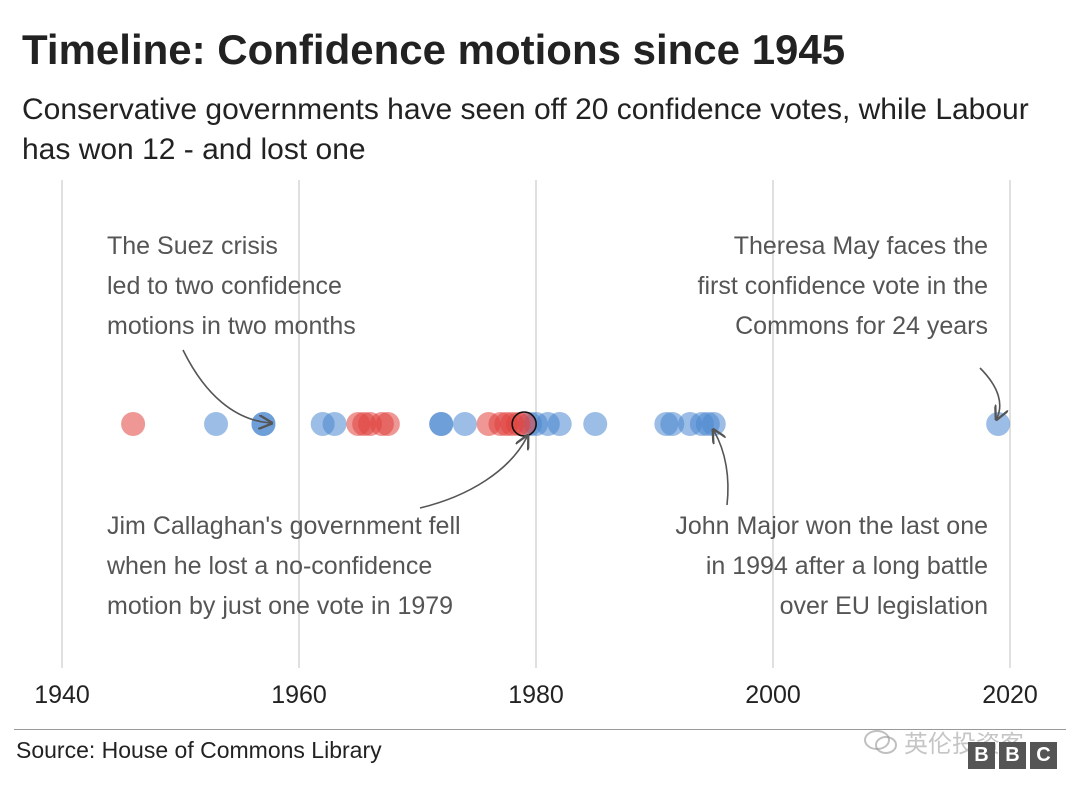  What do you see at coordinates (199, 750) in the screenshot?
I see `source-note: Source: House of Commons Library` at bounding box center [199, 750].